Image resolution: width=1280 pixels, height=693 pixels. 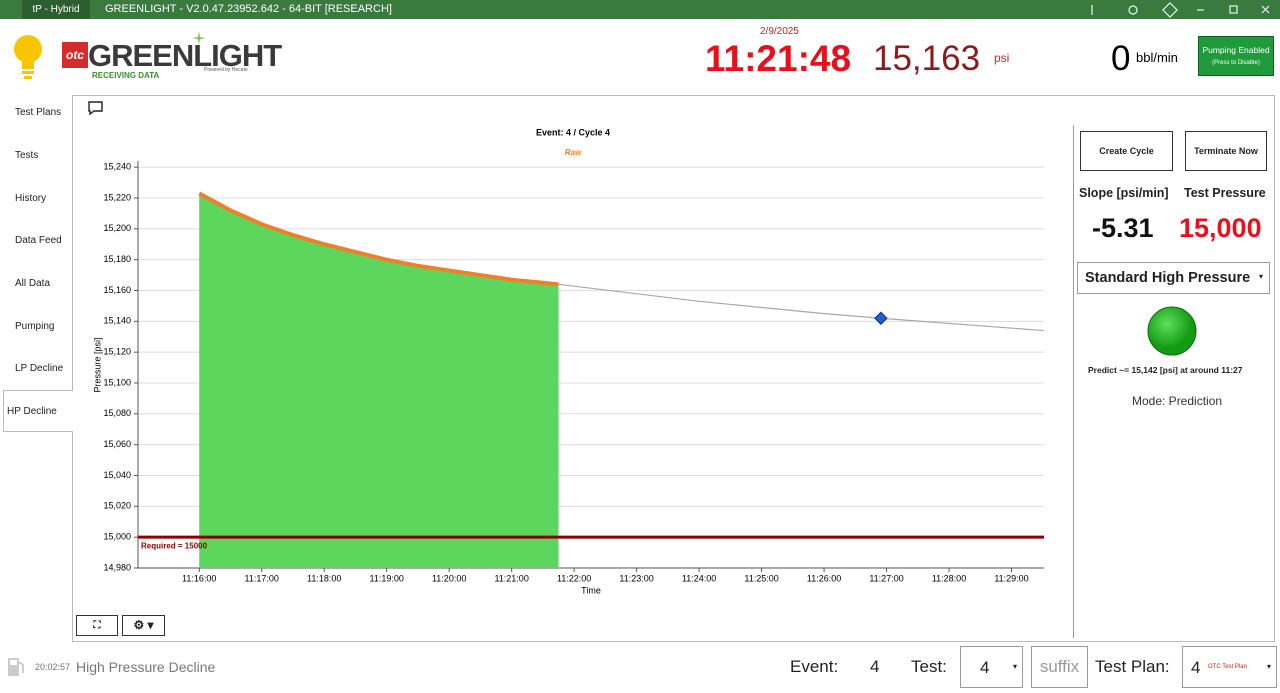 What do you see at coordinates (1226, 151) in the screenshot?
I see `terminate-button: Terminate Now` at bounding box center [1226, 151].